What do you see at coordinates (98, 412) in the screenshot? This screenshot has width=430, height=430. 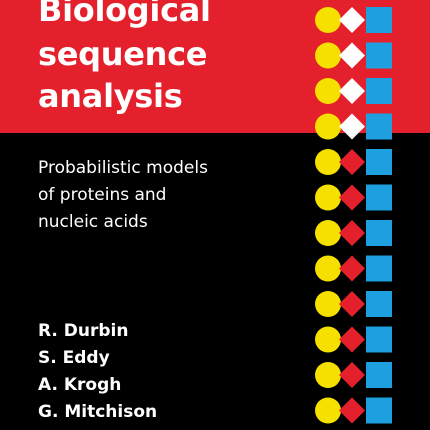 I see `author-4: G. Mitchison` at bounding box center [98, 412].